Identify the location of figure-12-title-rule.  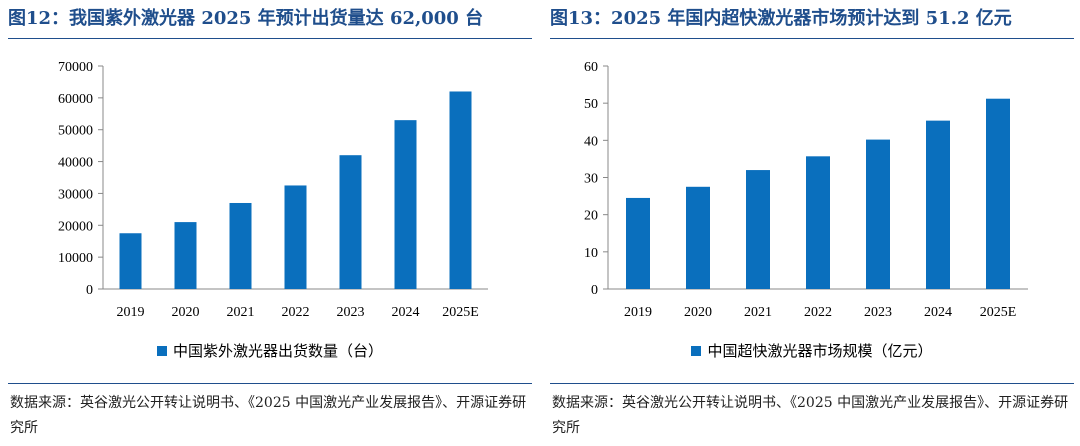
(270, 38).